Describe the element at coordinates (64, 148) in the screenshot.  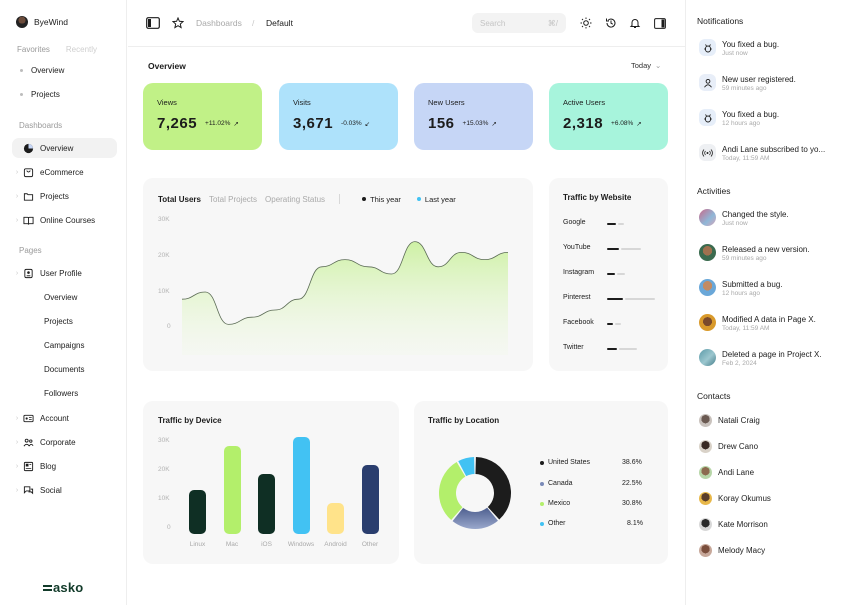
I see `sidebar-item-overview: Overview` at that location.